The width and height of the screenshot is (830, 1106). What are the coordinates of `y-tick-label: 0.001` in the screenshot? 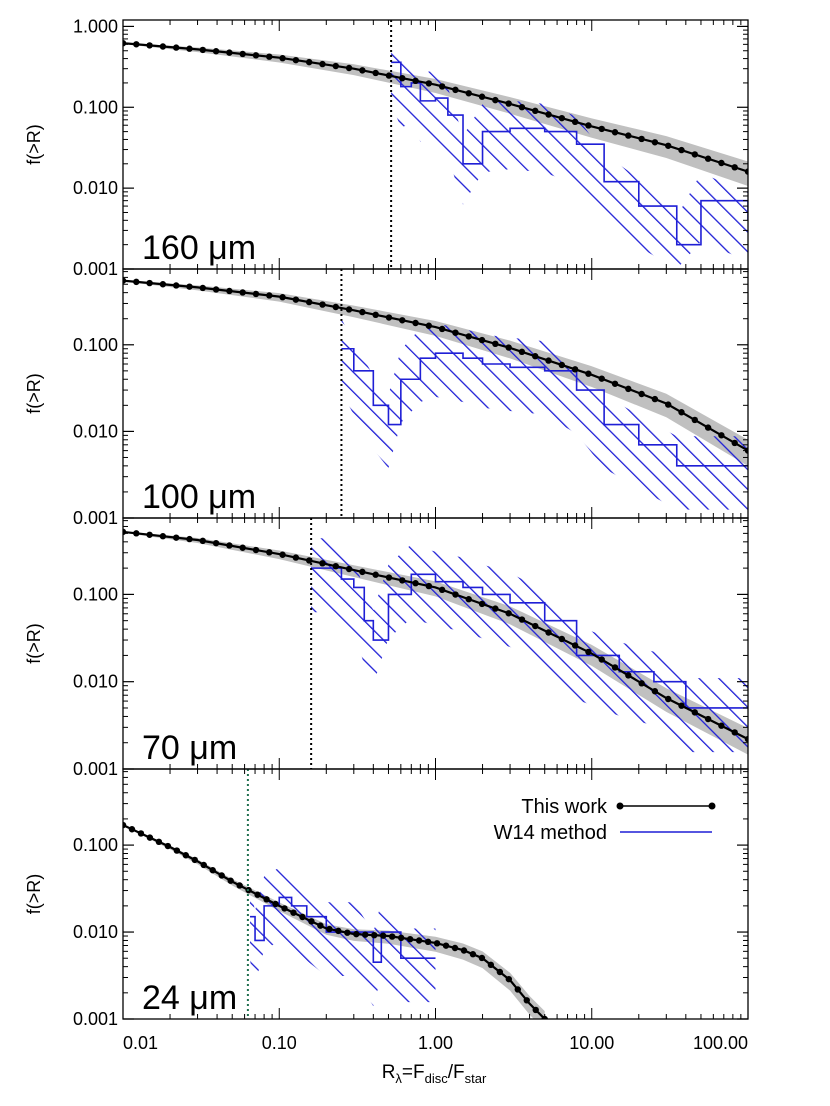 It's located at (95, 518).